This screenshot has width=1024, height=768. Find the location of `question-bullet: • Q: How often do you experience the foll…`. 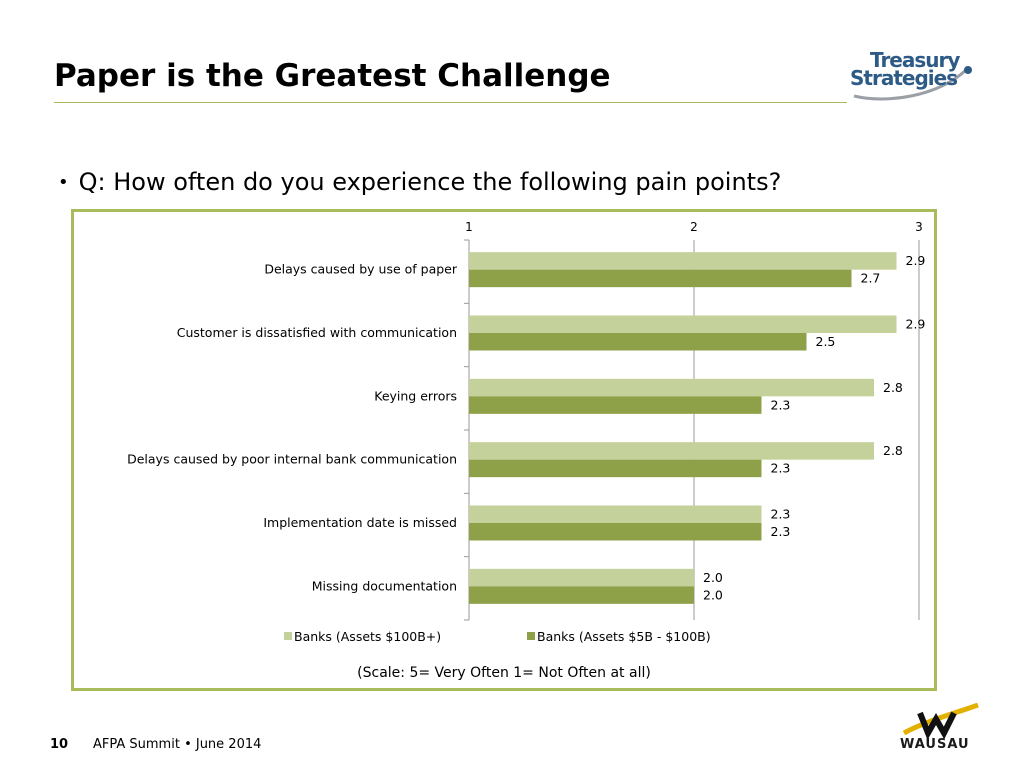

question-bullet: • Q: How often do you experience the foll… is located at coordinates (419, 182).